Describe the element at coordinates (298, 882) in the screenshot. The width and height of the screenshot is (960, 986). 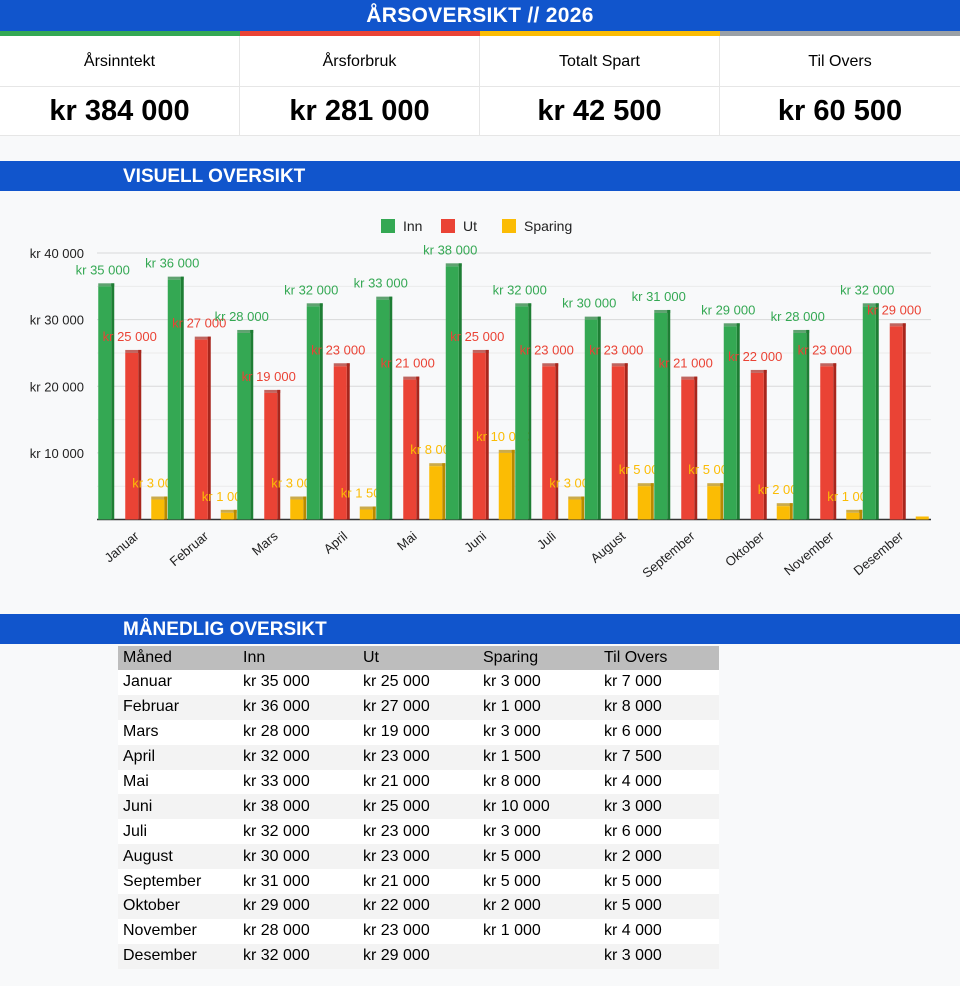
I see `cell-in: kr 31 000` at that location.